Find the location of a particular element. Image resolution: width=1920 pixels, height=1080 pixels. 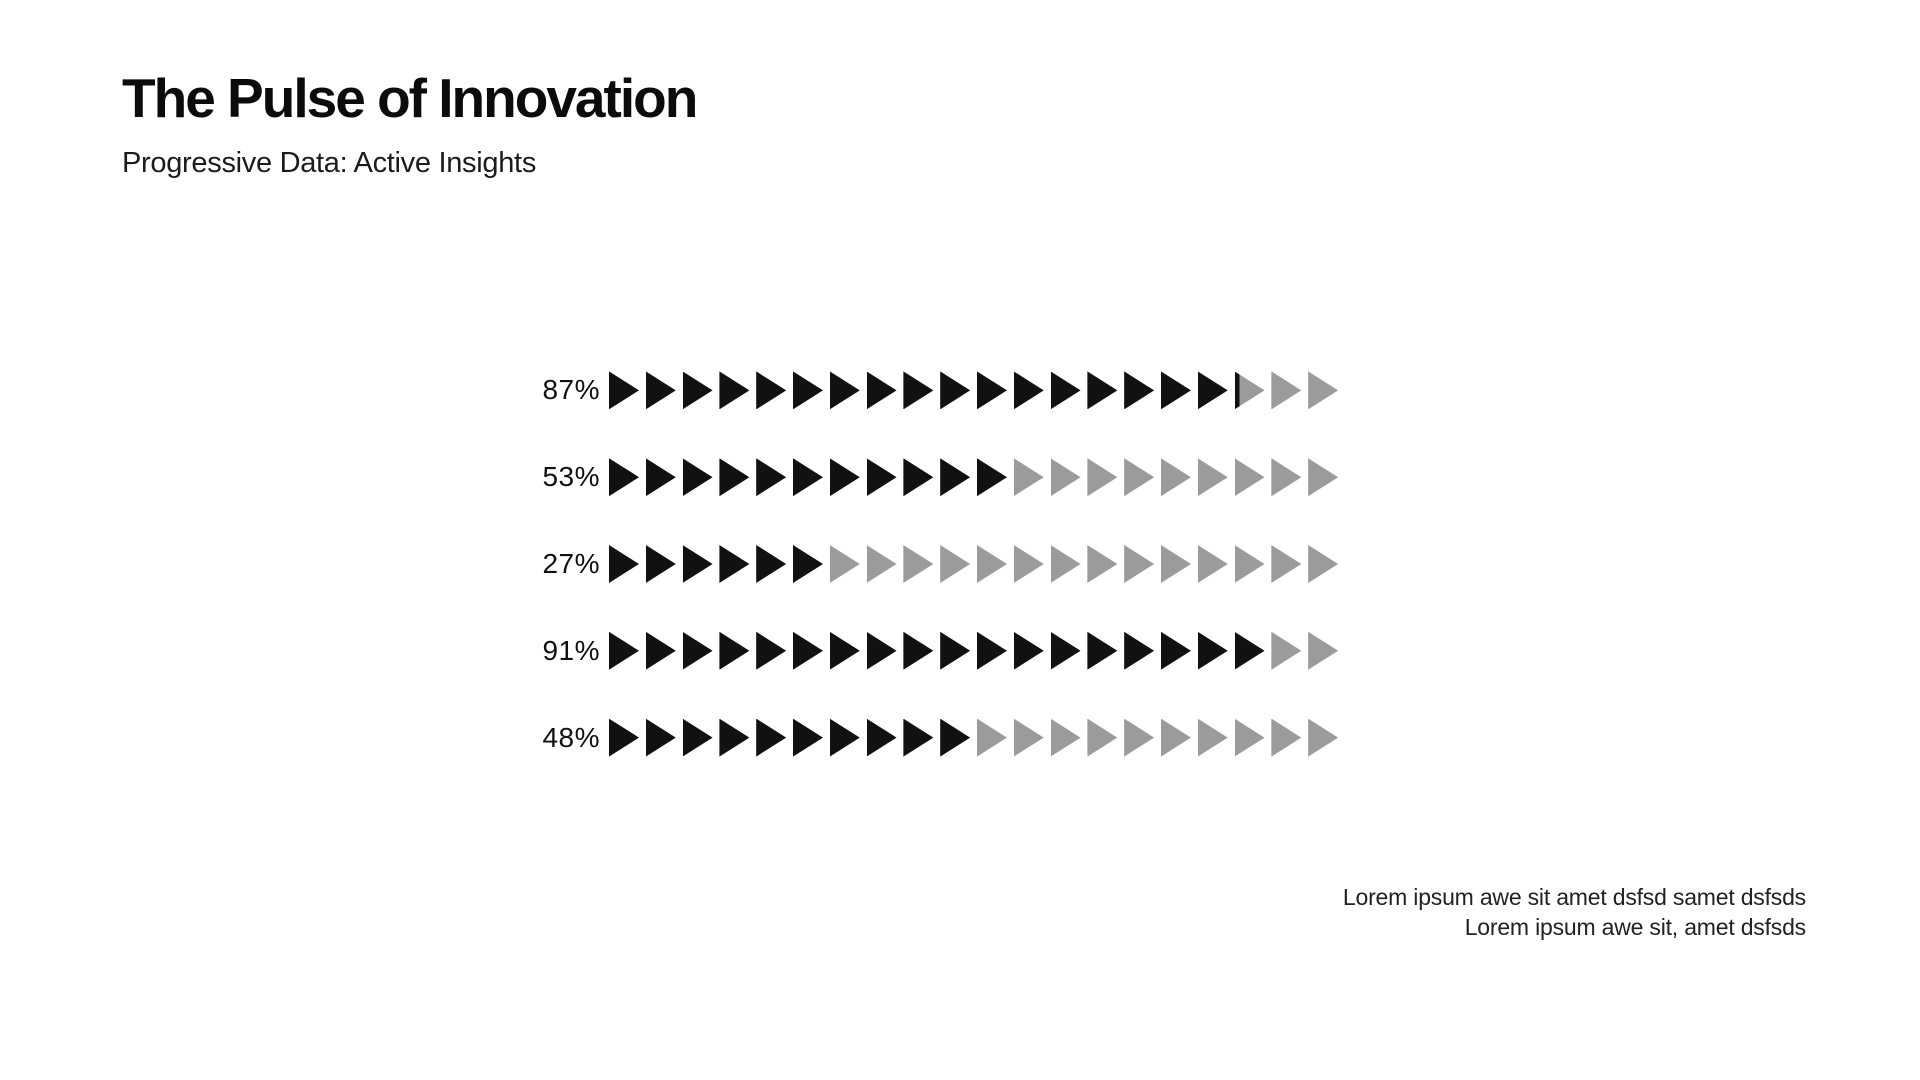

chart-row: 91% is located at coordinates (879, 650).